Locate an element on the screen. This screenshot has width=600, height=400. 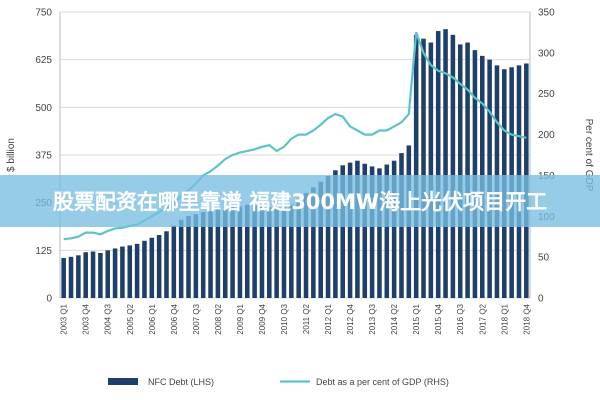
x-tick-label: 2009 Q1 is located at coordinates (240, 318).